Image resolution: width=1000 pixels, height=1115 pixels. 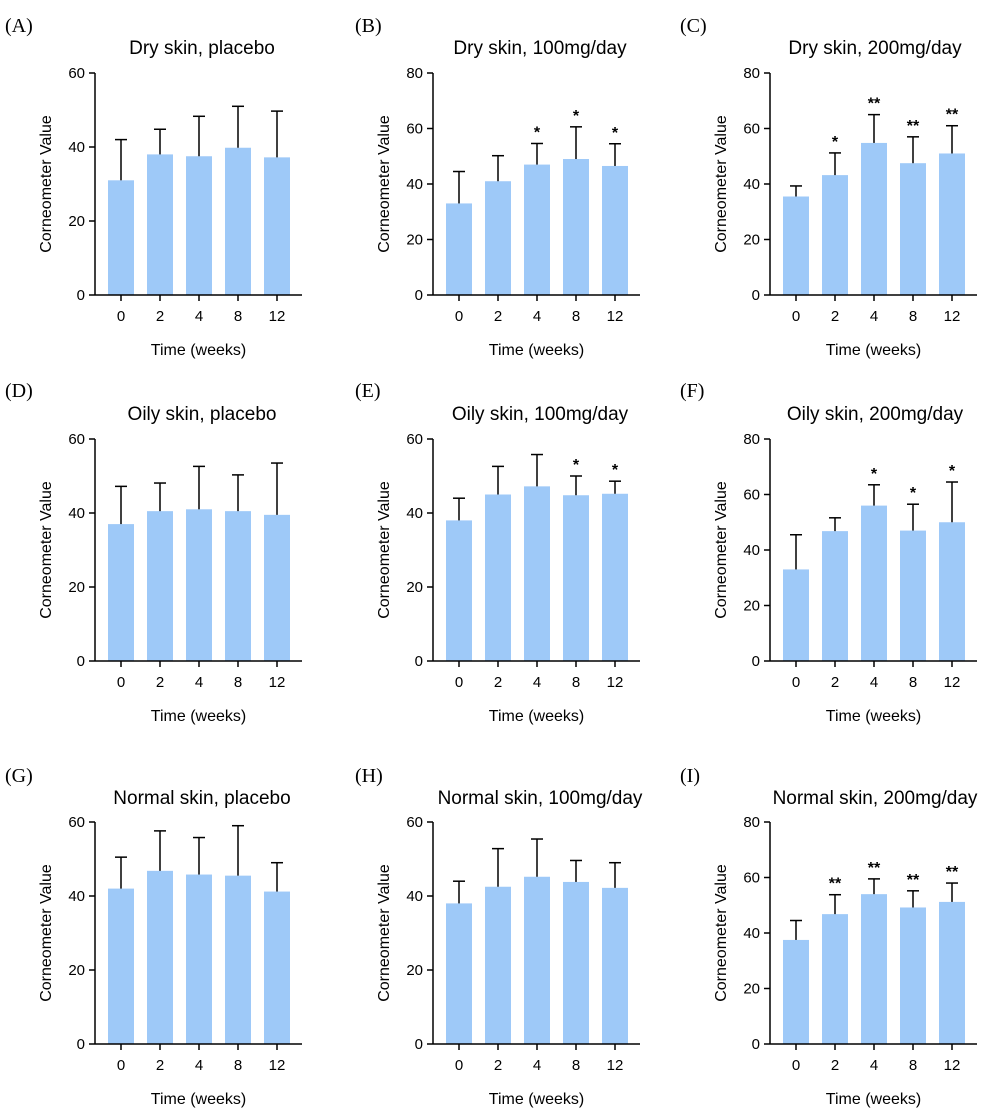 I want to click on panel-letter: (H), so click(x=369, y=776).